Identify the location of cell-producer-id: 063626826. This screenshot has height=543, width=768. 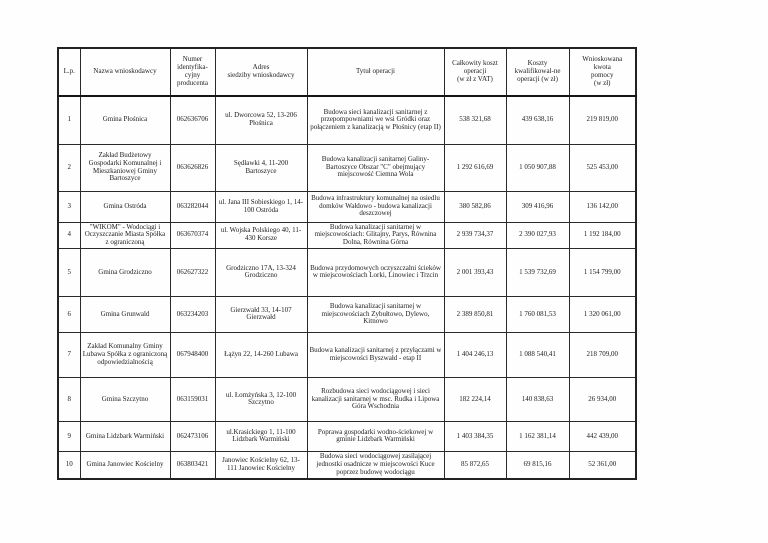
(192, 167).